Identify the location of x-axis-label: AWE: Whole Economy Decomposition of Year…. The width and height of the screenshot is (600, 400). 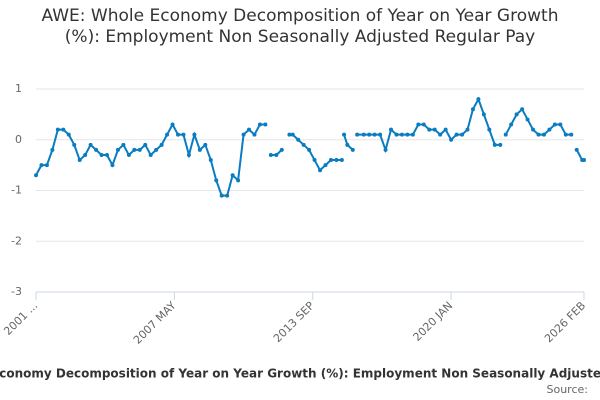
(300, 374).